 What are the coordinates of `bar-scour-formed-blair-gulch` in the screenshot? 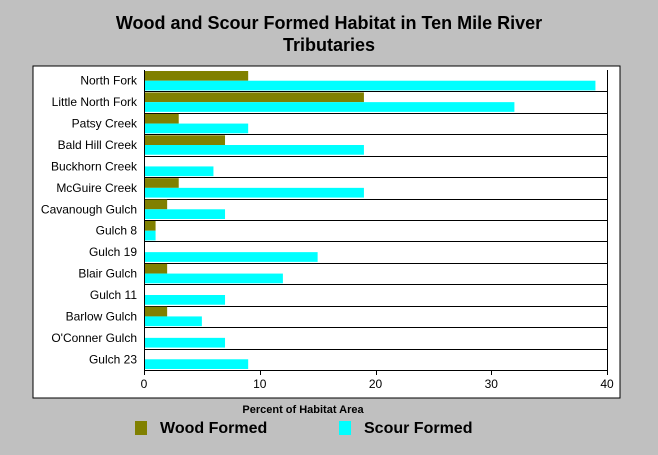 It's located at (213, 278).